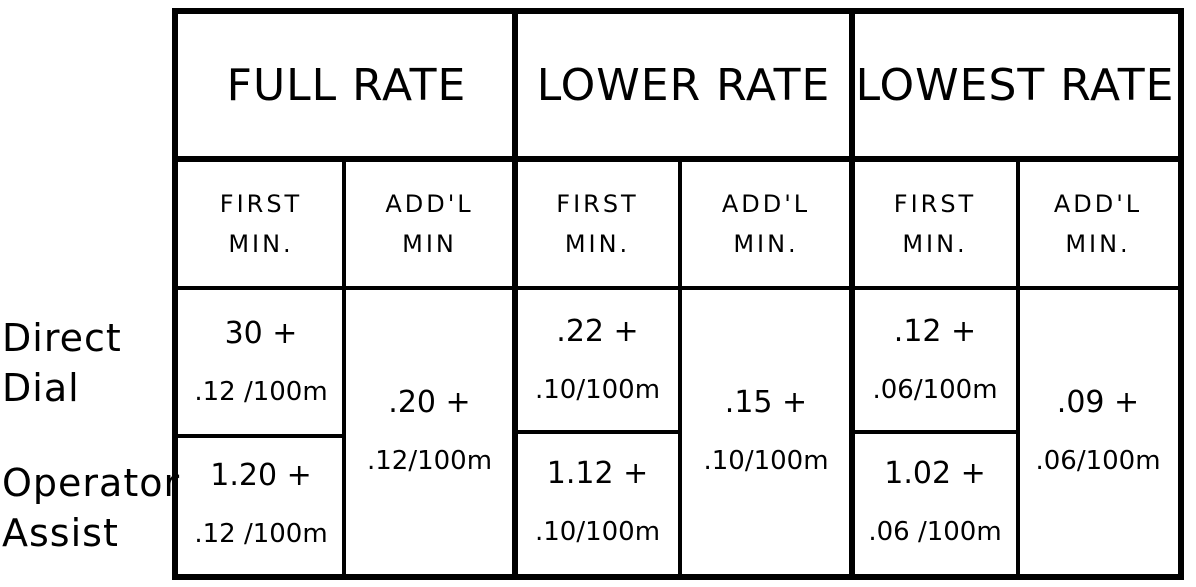  Describe the element at coordinates (429, 244) in the screenshot. I see `subheader-line: MIN` at that location.